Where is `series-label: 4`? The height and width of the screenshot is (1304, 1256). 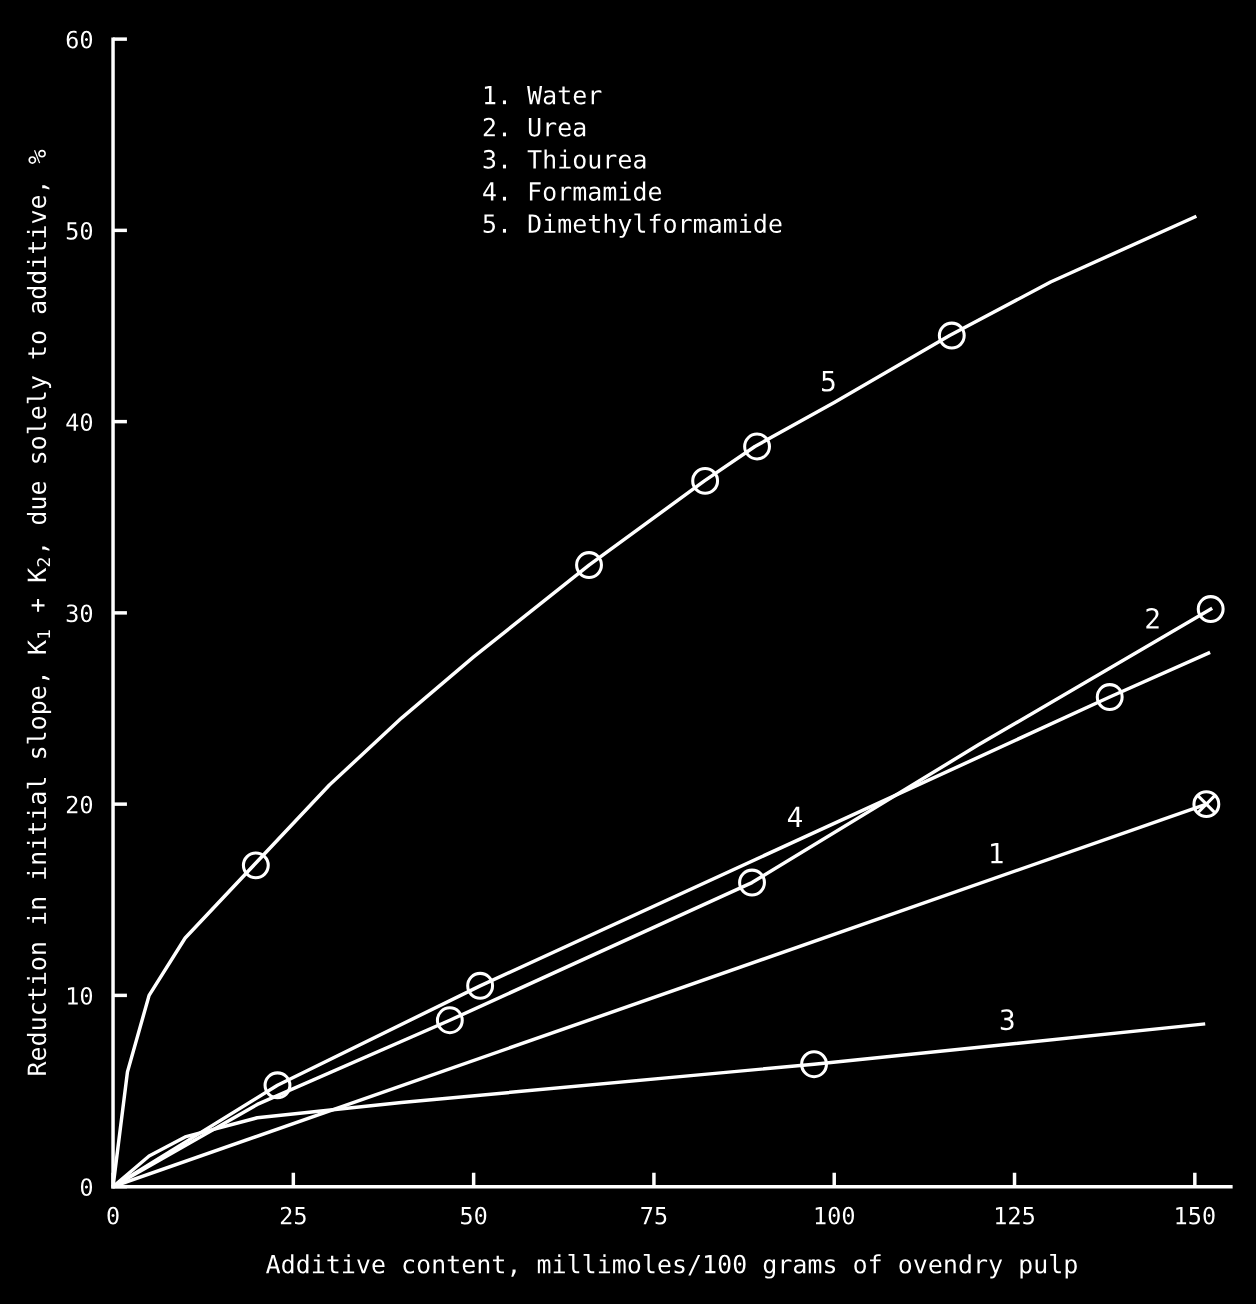
series-label: 4 is located at coordinates (794, 816).